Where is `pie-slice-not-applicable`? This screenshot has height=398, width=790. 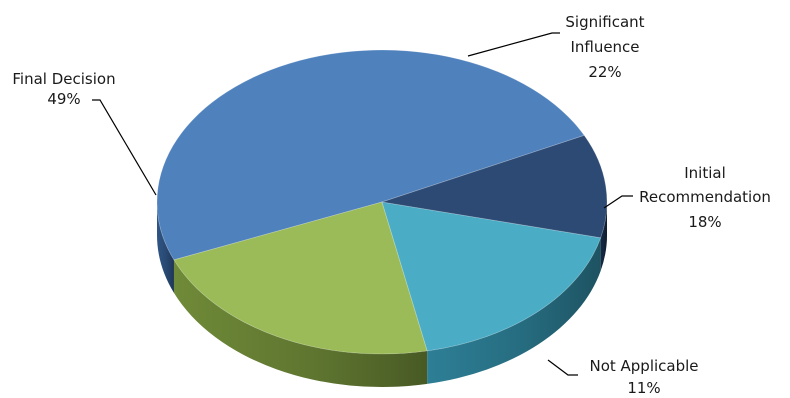
pie-slice-not-applicable is located at coordinates (494, 186).